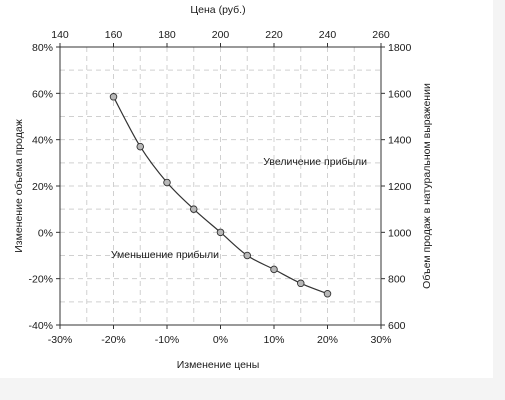  What do you see at coordinates (165, 255) in the screenshot?
I see `annotation-profit-decrease: Уменьшение прибыли` at bounding box center [165, 255].